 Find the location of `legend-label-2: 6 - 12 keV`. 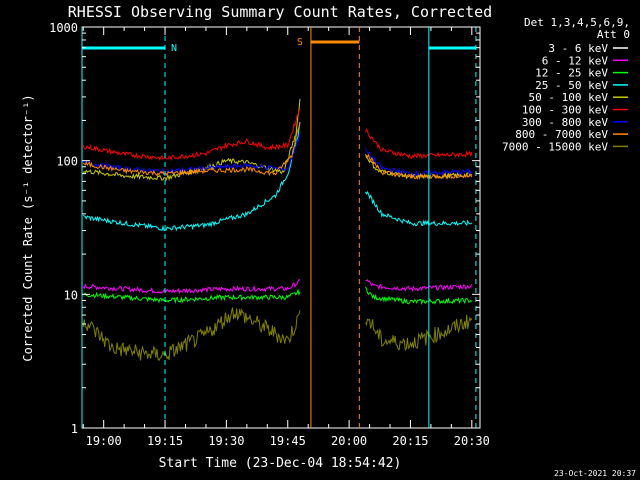

legend-label-2: 6 - 12 keV is located at coordinates (575, 60).